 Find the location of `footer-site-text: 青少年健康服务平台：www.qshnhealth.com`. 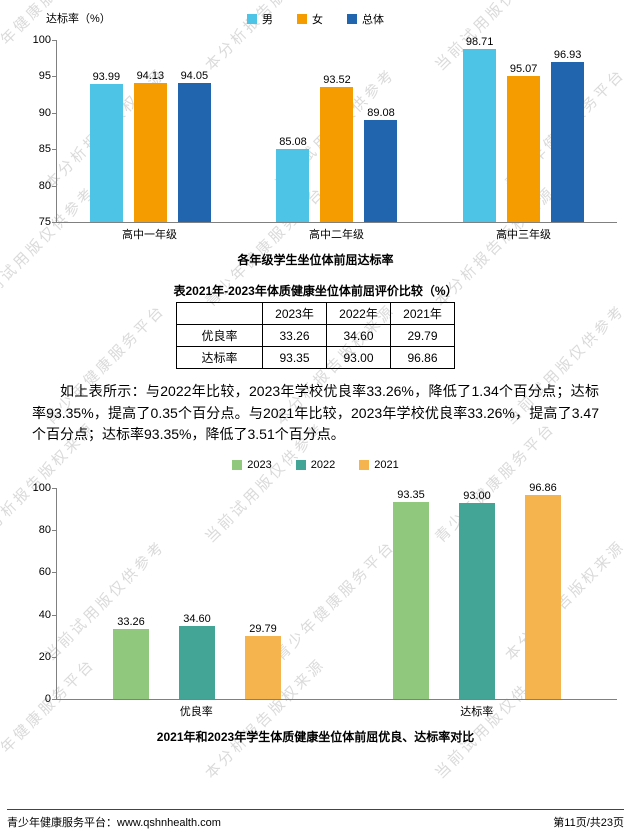

footer-site-text: 青少年健康服务平台：www.qshnhealth.com is located at coordinates (114, 823).